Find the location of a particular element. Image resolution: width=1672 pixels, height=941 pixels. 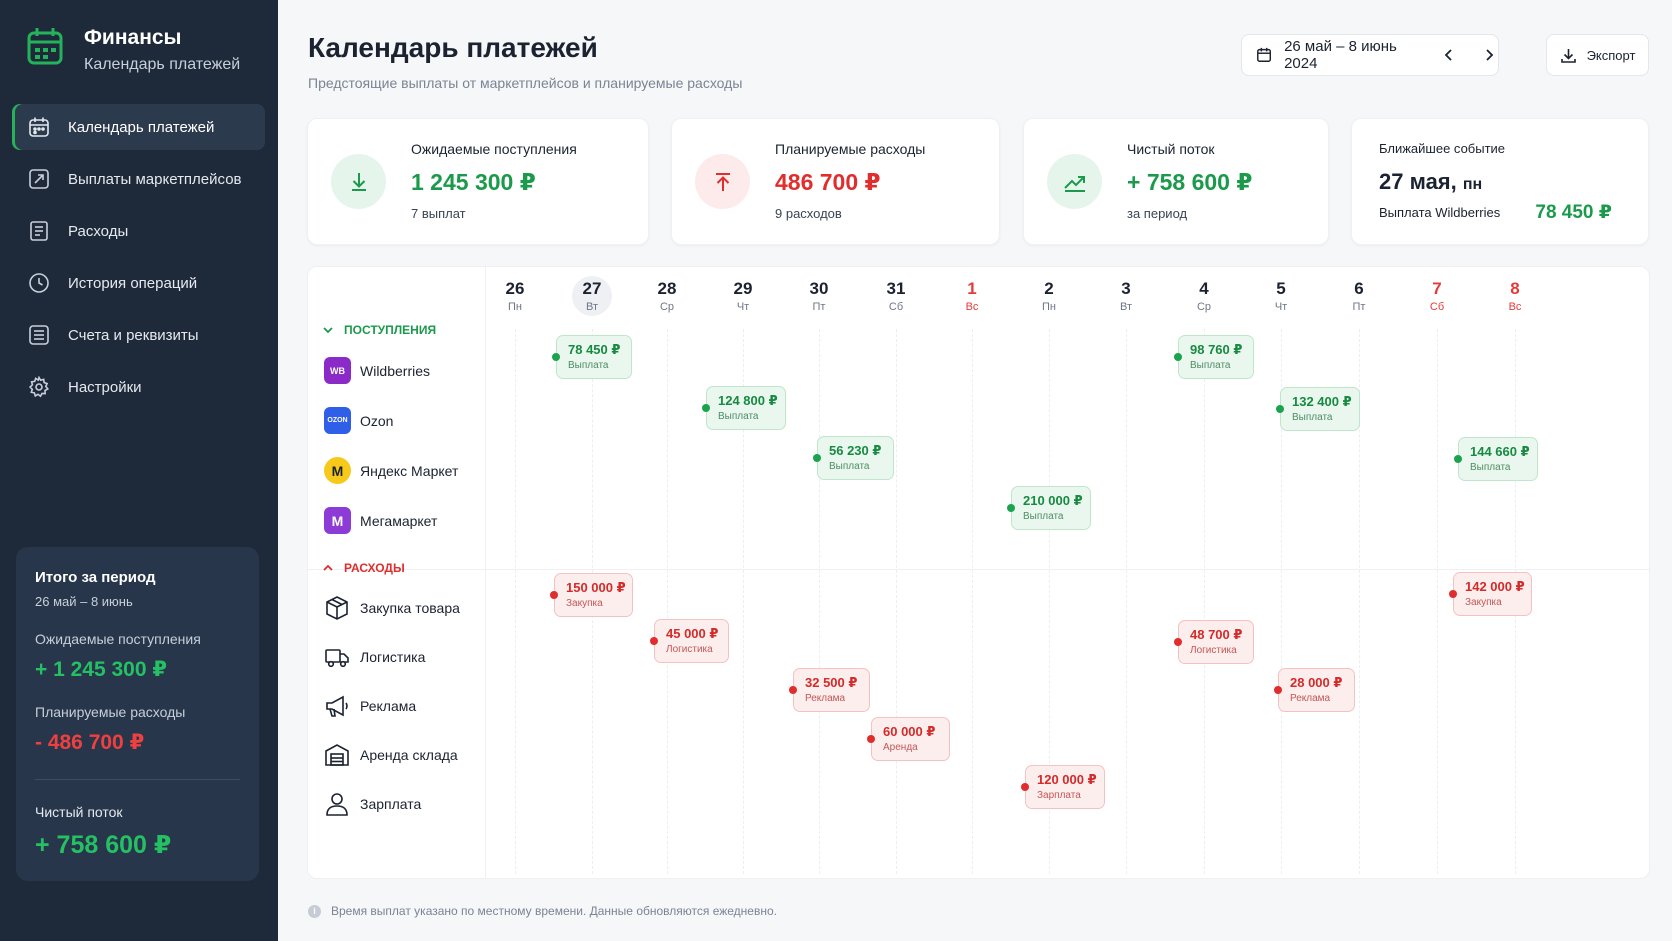

payout-event: 78 450 ₽ Выплата is located at coordinates (592, 357).